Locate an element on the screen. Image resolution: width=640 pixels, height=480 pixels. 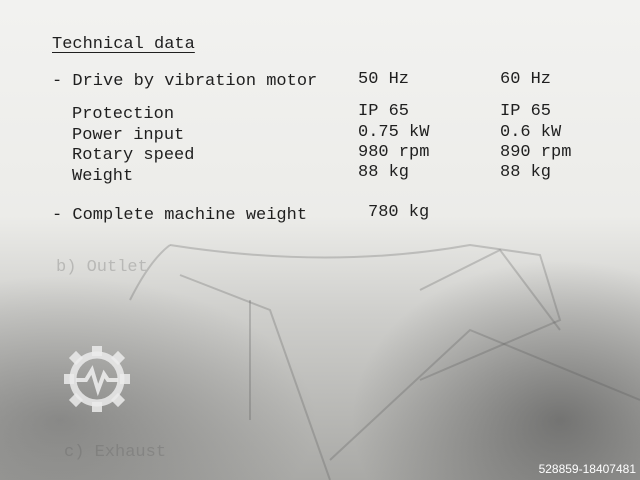
row-col2: 88 kg is located at coordinates (526, 172).